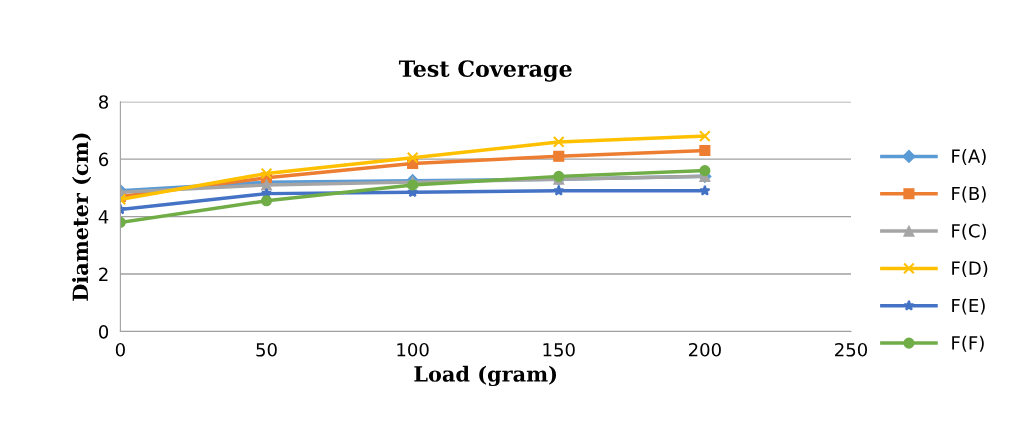 The width and height of the screenshot is (1029, 448). Describe the element at coordinates (103, 274) in the screenshot. I see `y-tick-label: 2` at that location.